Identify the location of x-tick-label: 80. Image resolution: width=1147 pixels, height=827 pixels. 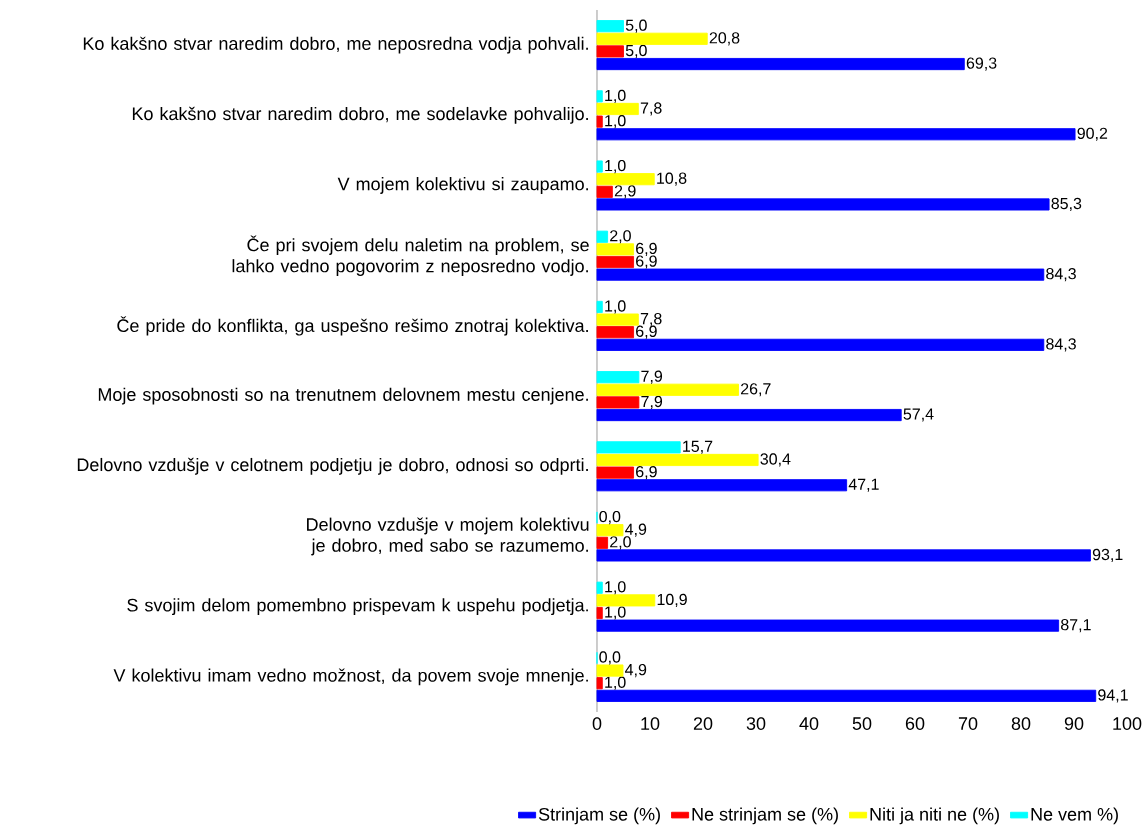
(1021, 723).